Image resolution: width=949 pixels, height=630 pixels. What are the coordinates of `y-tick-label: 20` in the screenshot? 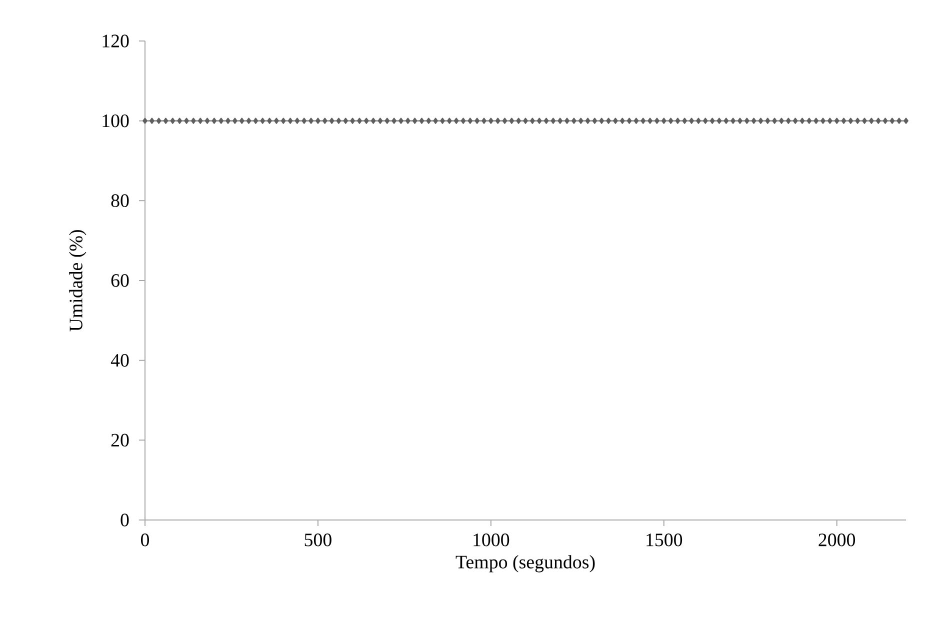 It's located at (120, 440).